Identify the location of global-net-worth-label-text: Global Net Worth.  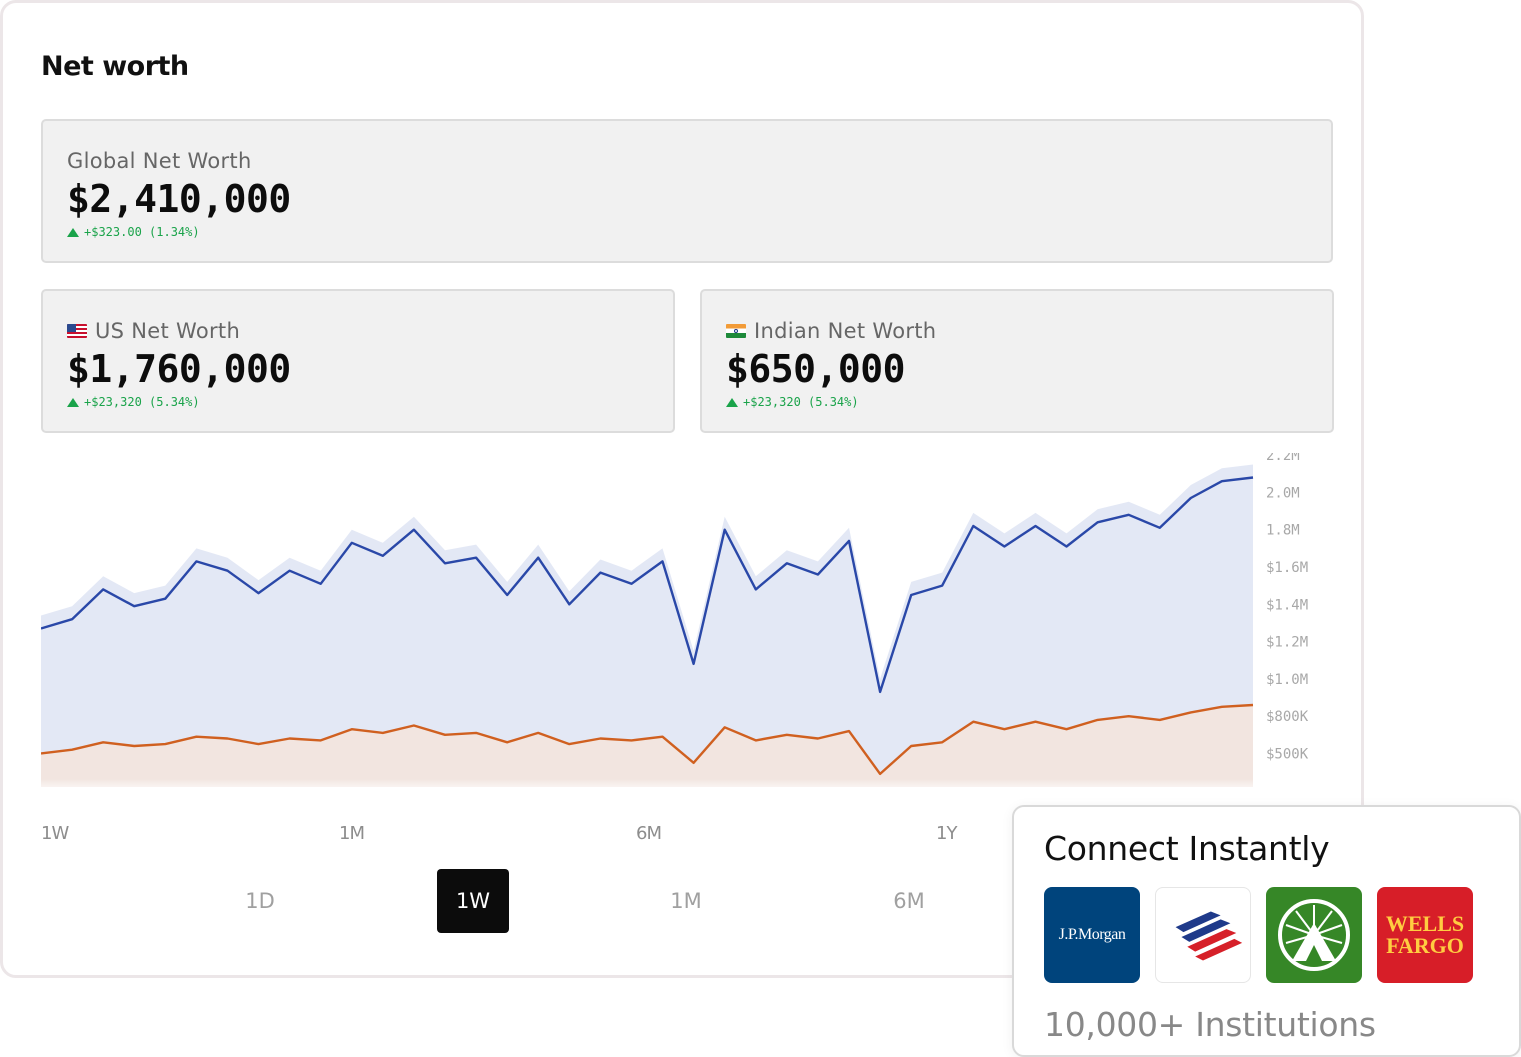
(159, 161).